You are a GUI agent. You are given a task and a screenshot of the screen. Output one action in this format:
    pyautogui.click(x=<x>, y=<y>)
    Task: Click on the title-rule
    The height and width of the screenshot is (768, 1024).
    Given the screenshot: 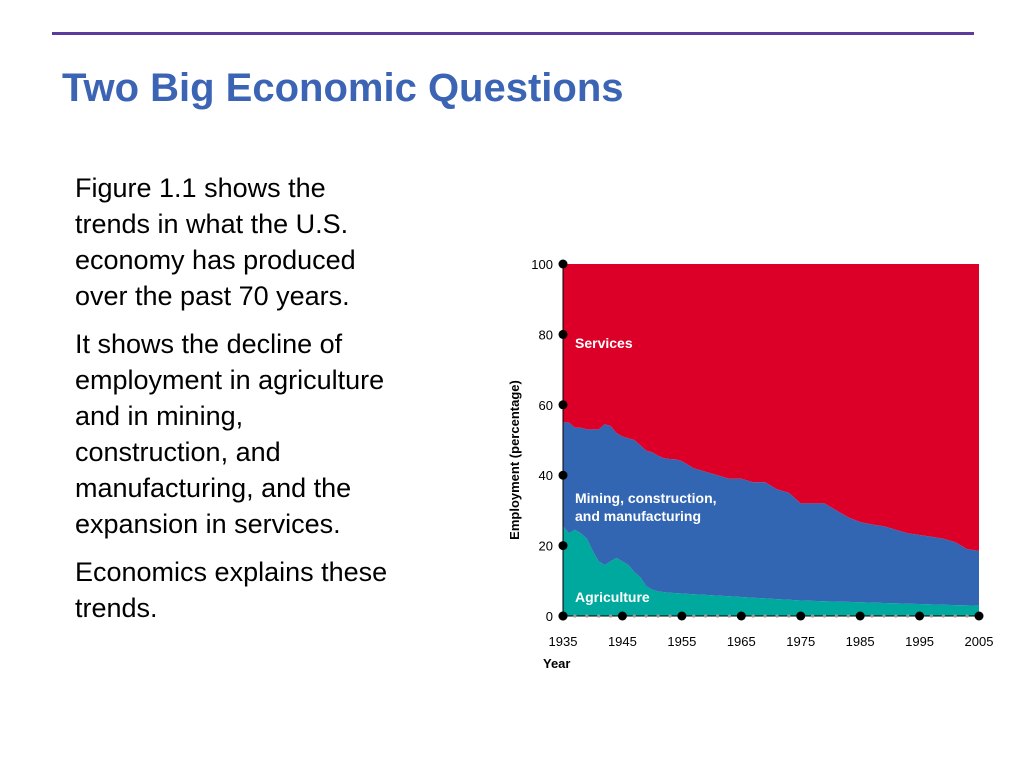 What is the action you would take?
    pyautogui.click(x=513, y=33)
    